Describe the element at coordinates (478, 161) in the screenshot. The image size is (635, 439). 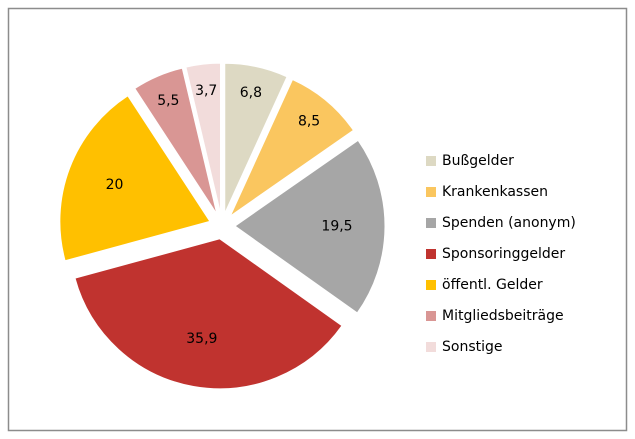
I see `legend-label: Bußgelder` at that location.